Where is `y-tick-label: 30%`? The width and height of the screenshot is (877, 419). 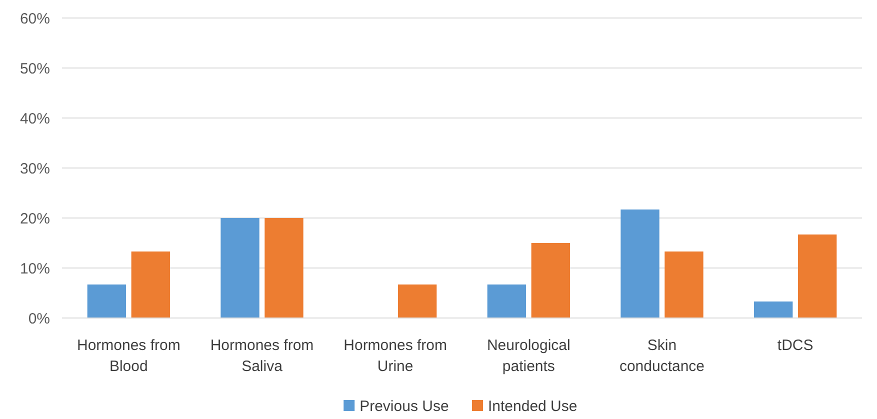
y-tick-label: 30% is located at coordinates (35, 169).